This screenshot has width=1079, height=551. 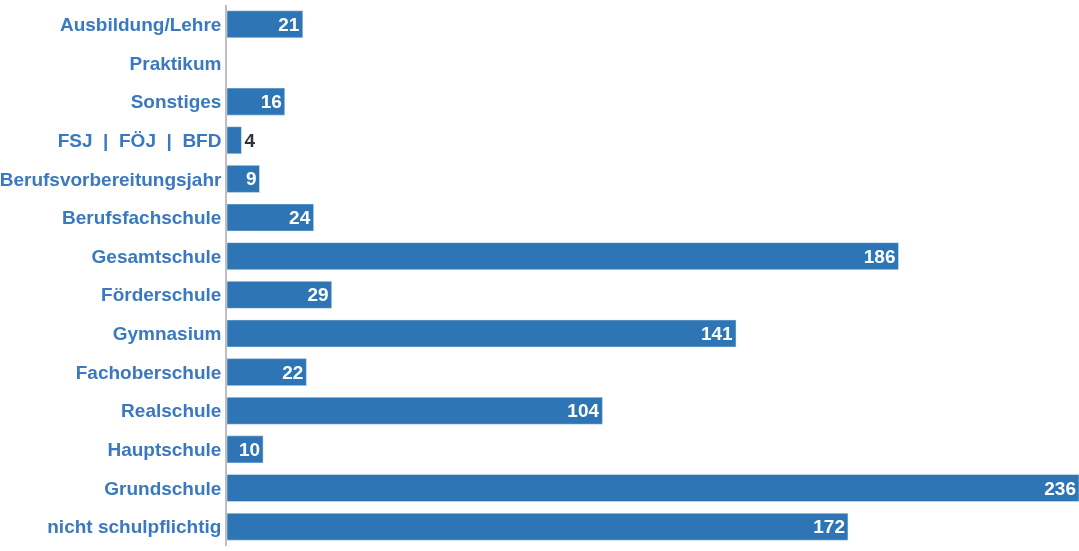 What do you see at coordinates (293, 372) in the screenshot?
I see `data-label: 22` at bounding box center [293, 372].